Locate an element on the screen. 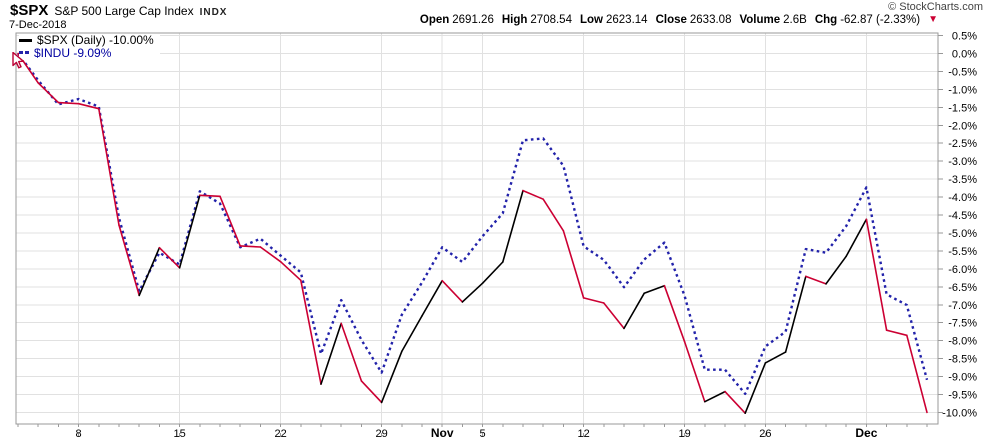 This screenshot has width=990, height=438. y-axis-label: 0.0% is located at coordinates (964, 54).